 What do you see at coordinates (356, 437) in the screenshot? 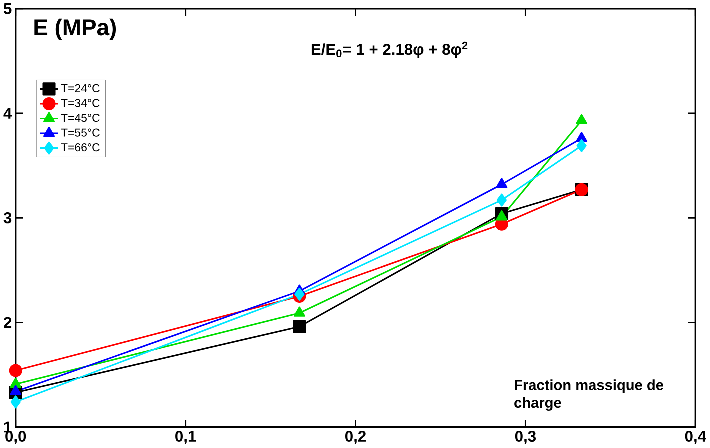
I see `x-tick-label: 0,2` at bounding box center [356, 437].